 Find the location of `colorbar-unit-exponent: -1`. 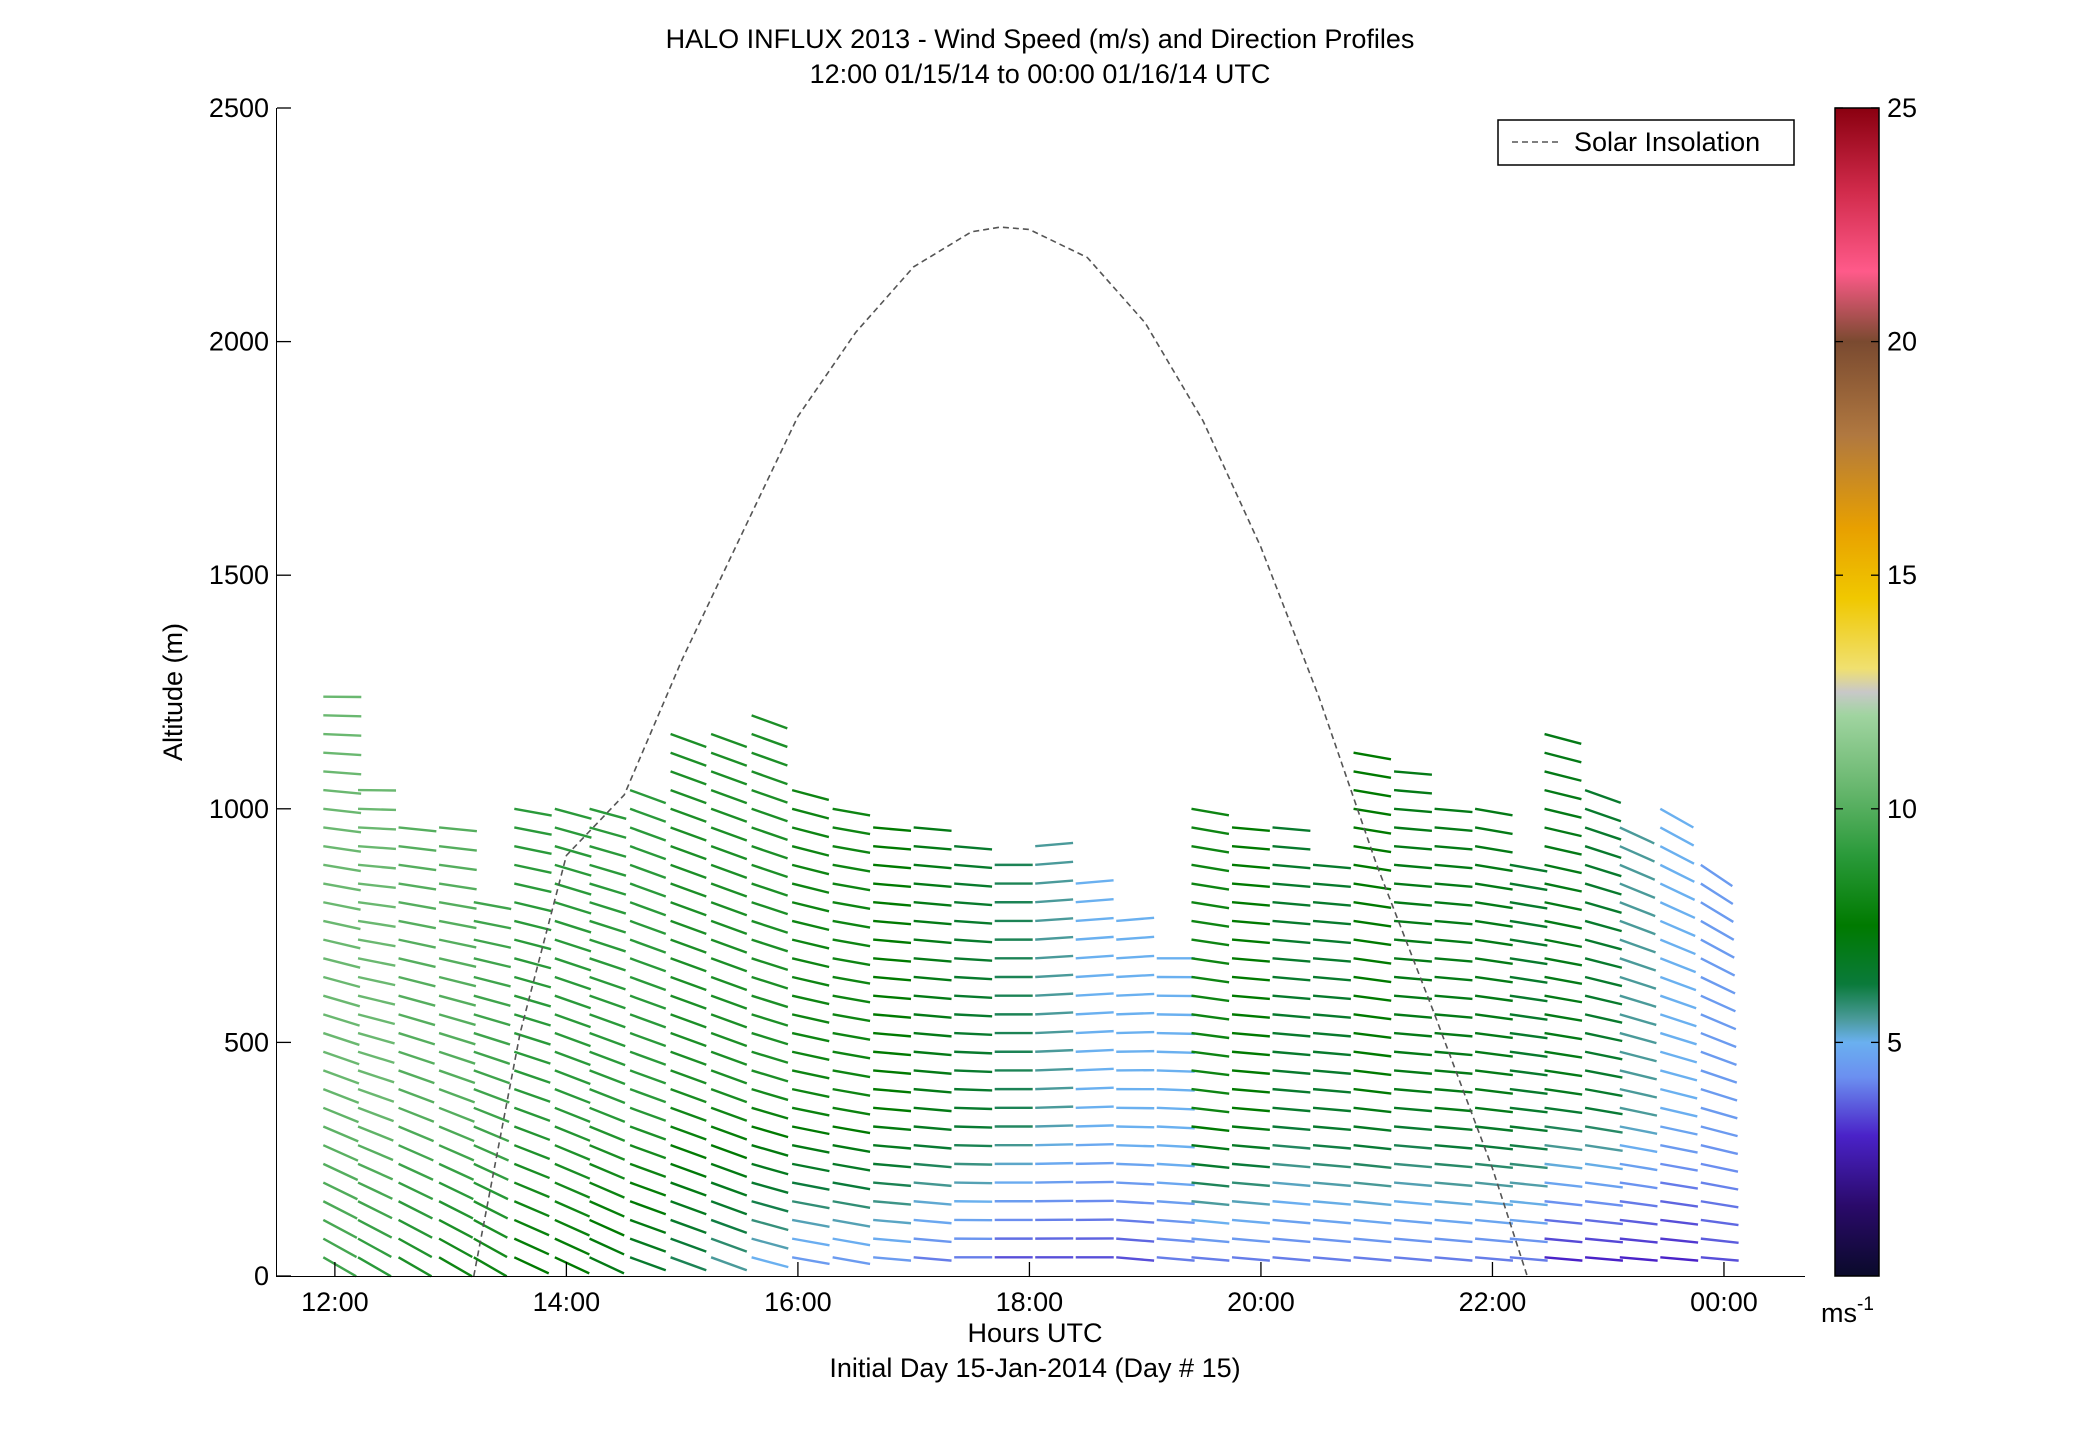

colorbar-unit-exponent: -1 is located at coordinates (1865, 1304).